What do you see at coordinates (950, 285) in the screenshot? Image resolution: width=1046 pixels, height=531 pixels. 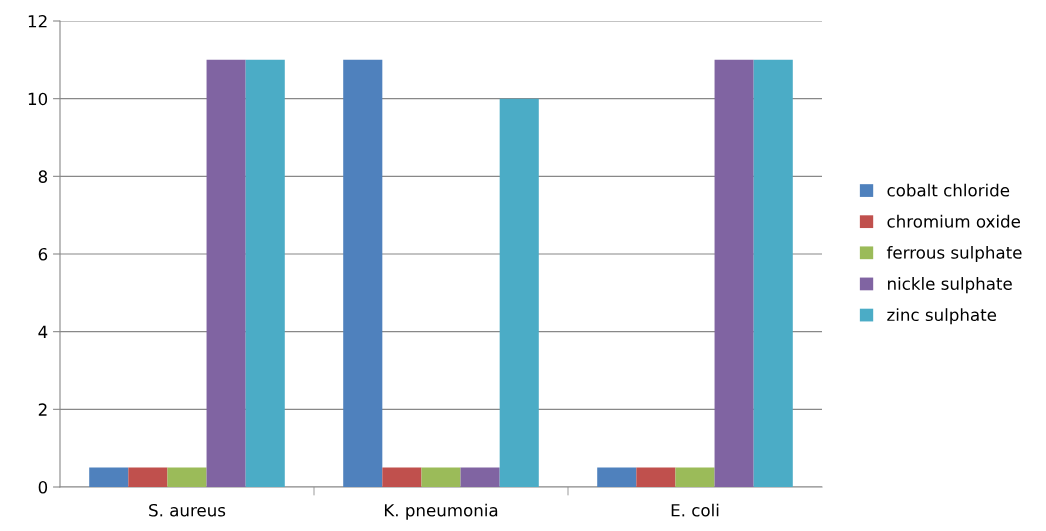 I see `legend-label: nickle sulphate` at bounding box center [950, 285].